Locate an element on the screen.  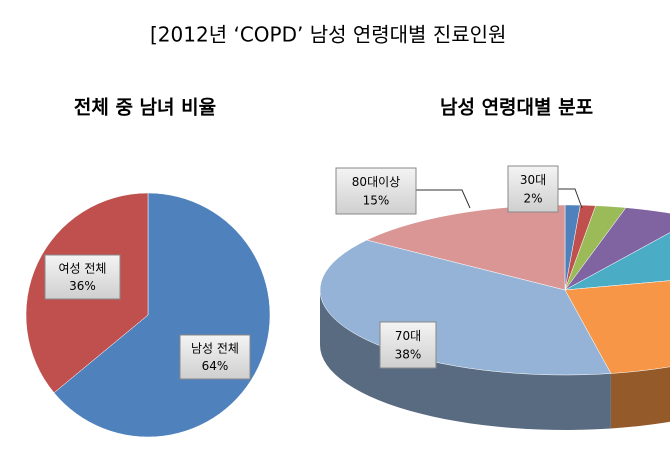
value-label: 36% is located at coordinates (82, 286).